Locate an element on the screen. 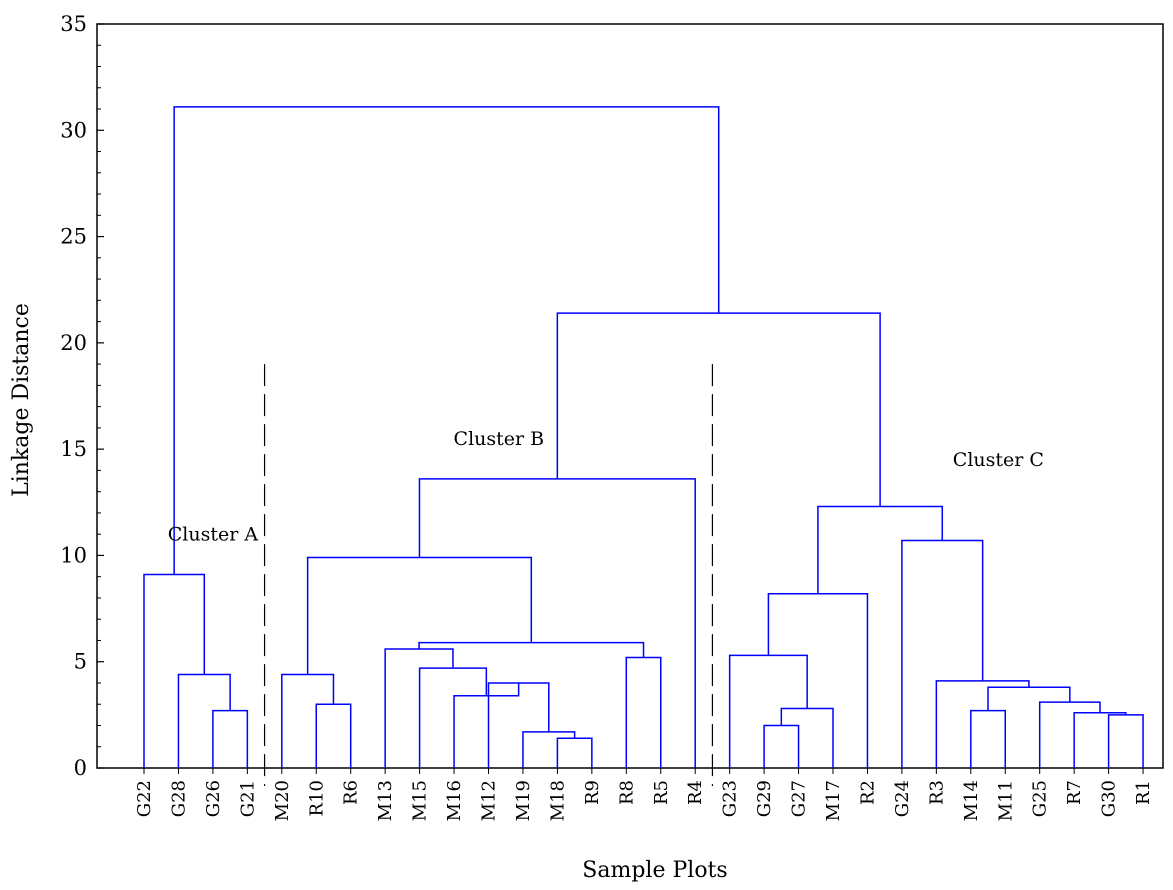 The width and height of the screenshot is (1173, 890). y-tick-label: 5 is located at coordinates (80, 662).